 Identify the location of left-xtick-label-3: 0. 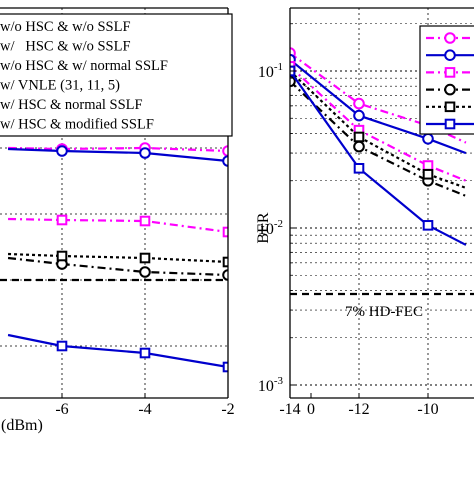
(311, 409).